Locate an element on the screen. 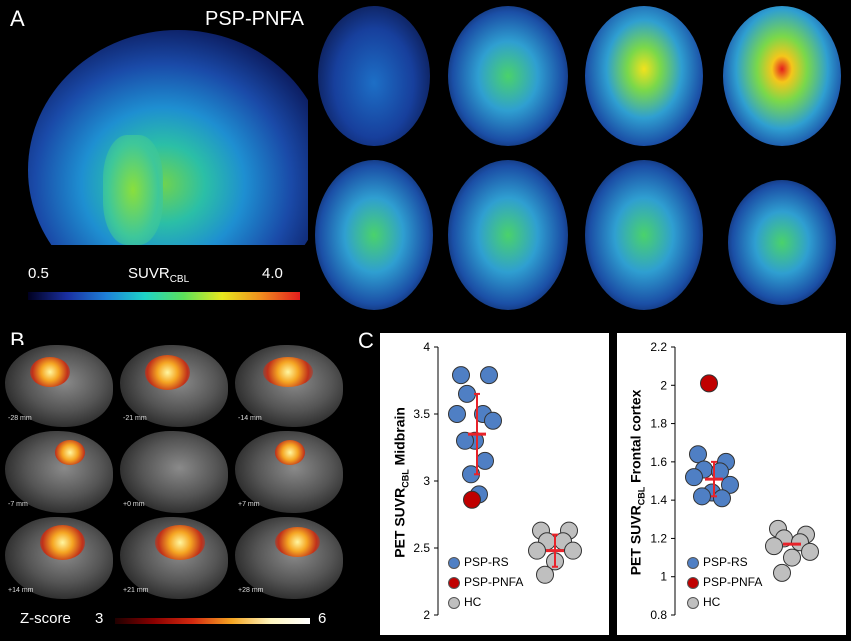  y-tick-label: 4 is located at coordinates (426, 347).